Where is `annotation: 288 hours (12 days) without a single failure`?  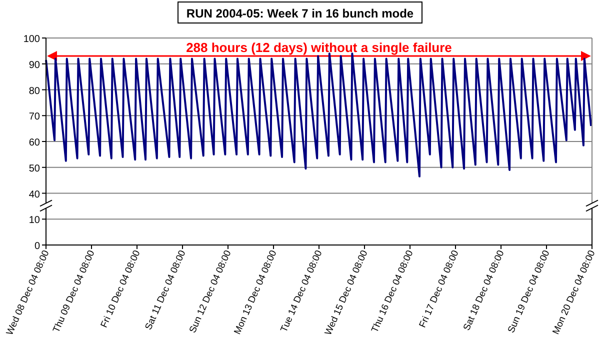
annotation: 288 hours (12 days) without a single failure is located at coordinates (319, 47).